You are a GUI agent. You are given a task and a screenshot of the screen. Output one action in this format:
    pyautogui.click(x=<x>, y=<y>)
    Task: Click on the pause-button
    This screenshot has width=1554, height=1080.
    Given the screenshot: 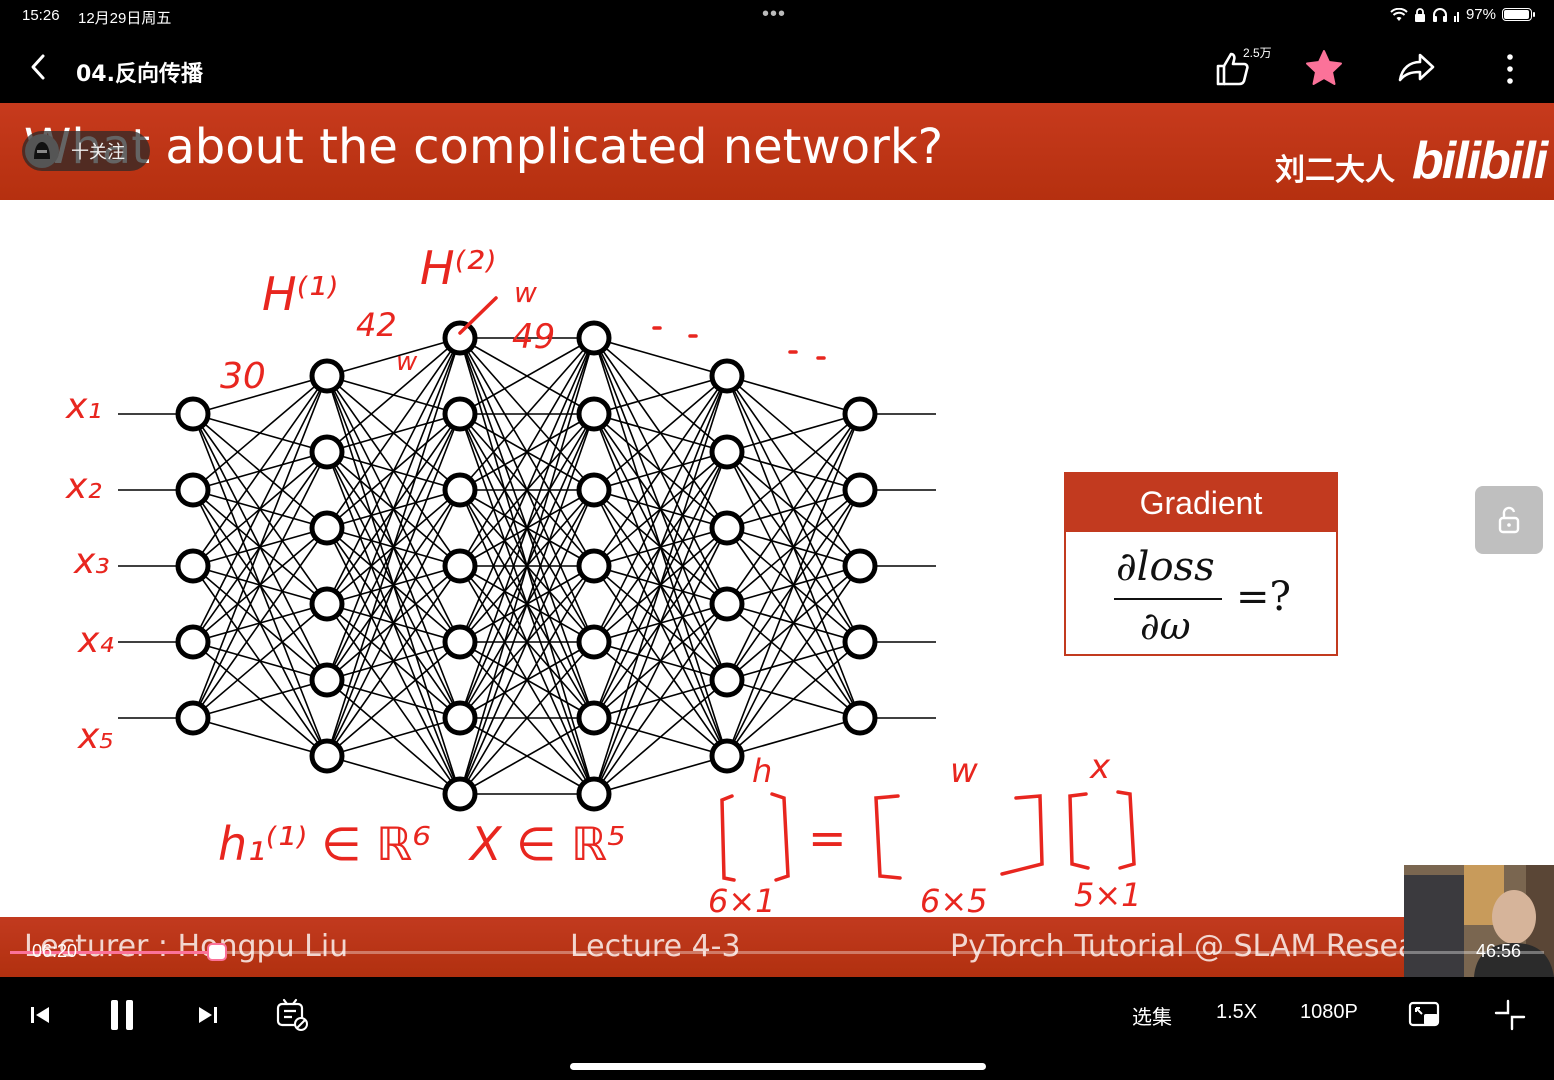 What is the action you would take?
    pyautogui.click(x=122, y=1015)
    